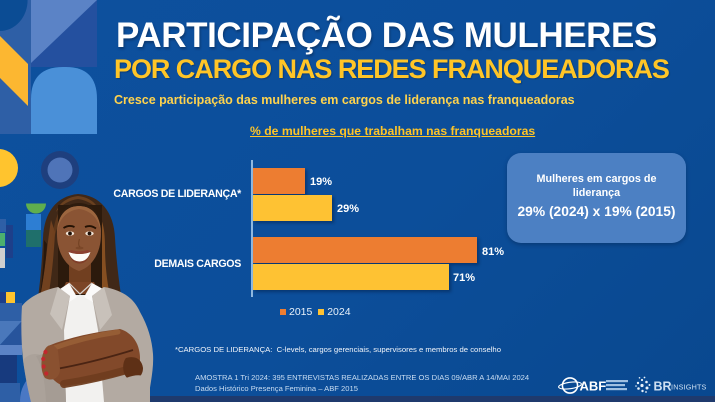 This screenshot has height=402, width=715. What do you see at coordinates (663, 387) in the screenshot?
I see `svg-text: BR` at bounding box center [663, 387].